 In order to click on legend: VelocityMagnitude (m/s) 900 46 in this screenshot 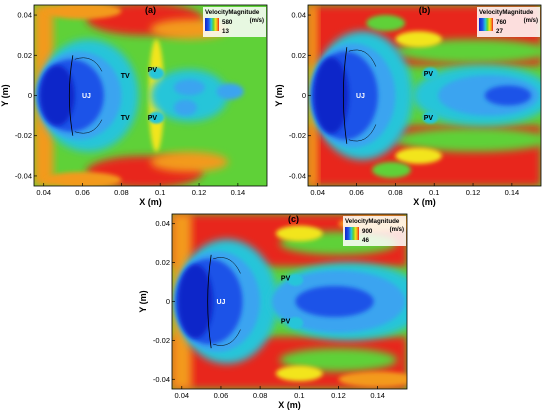, I will do `click(374, 231)`.